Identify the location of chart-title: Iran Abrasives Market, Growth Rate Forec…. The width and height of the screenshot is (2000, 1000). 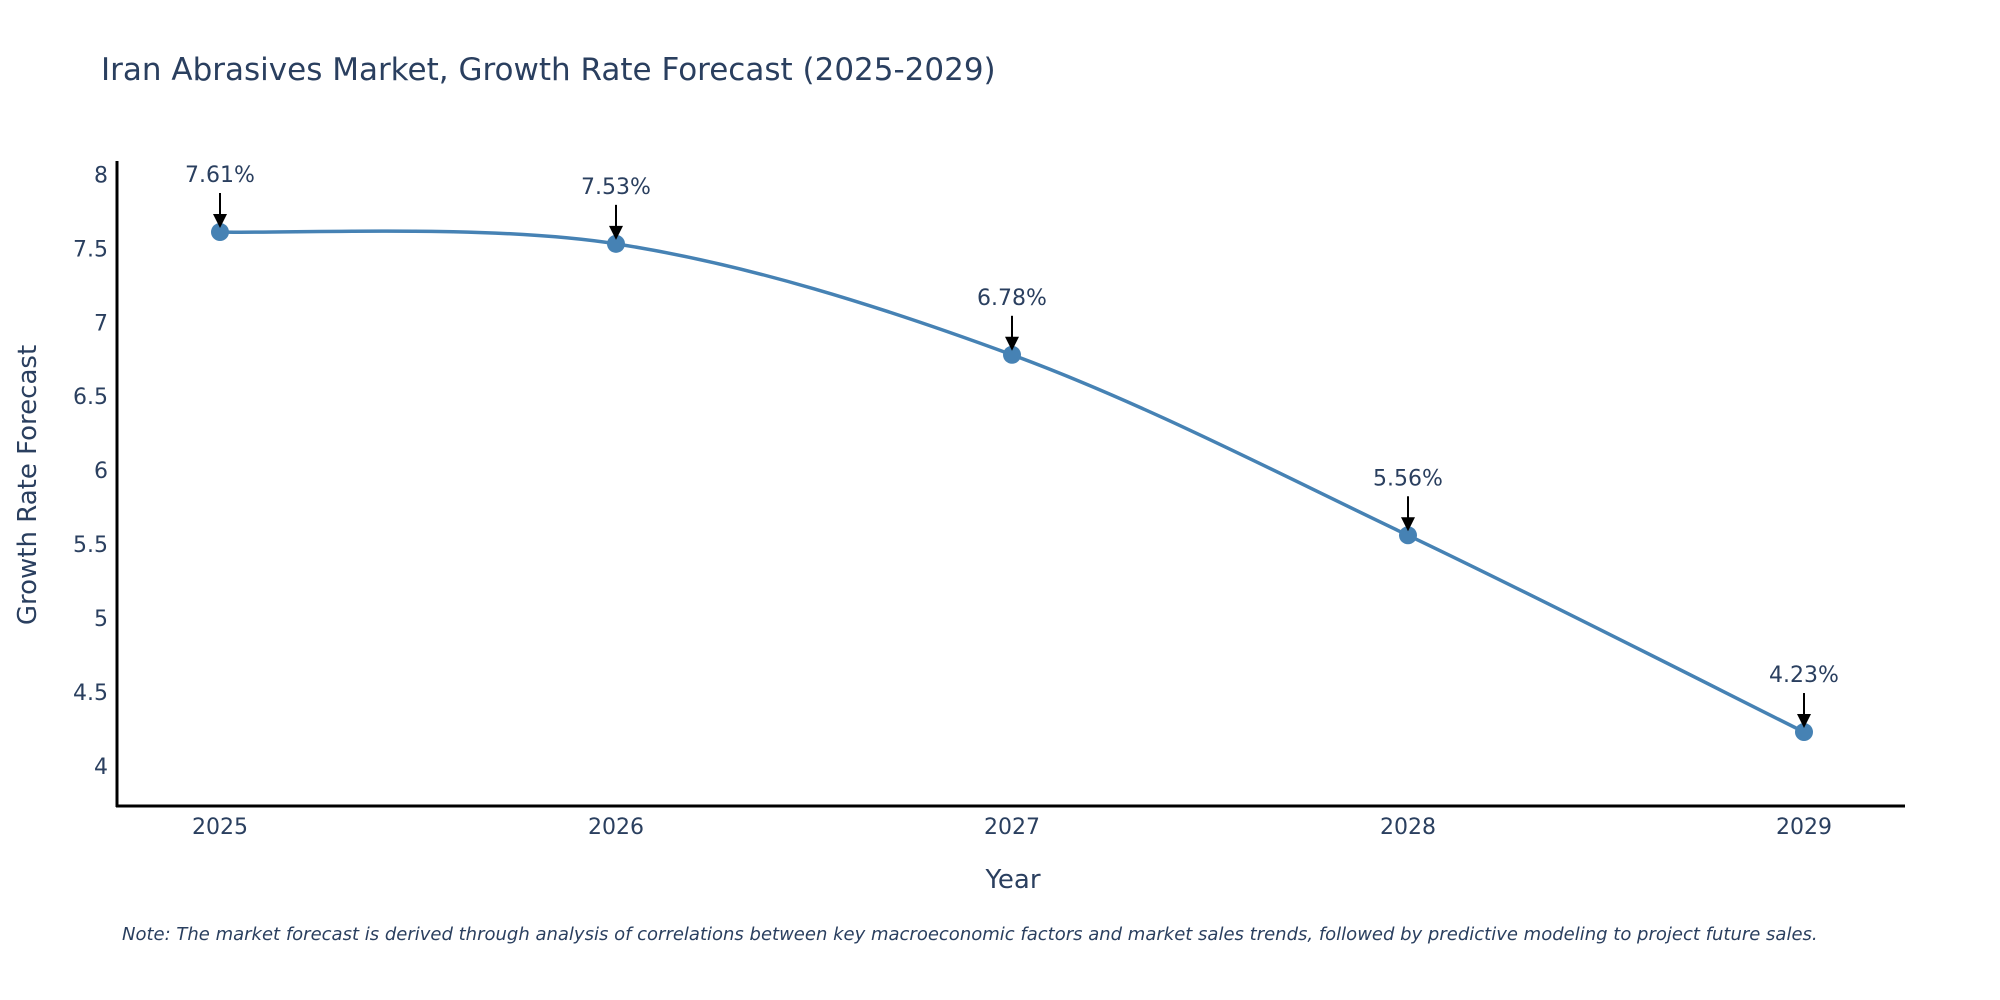
(548, 70).